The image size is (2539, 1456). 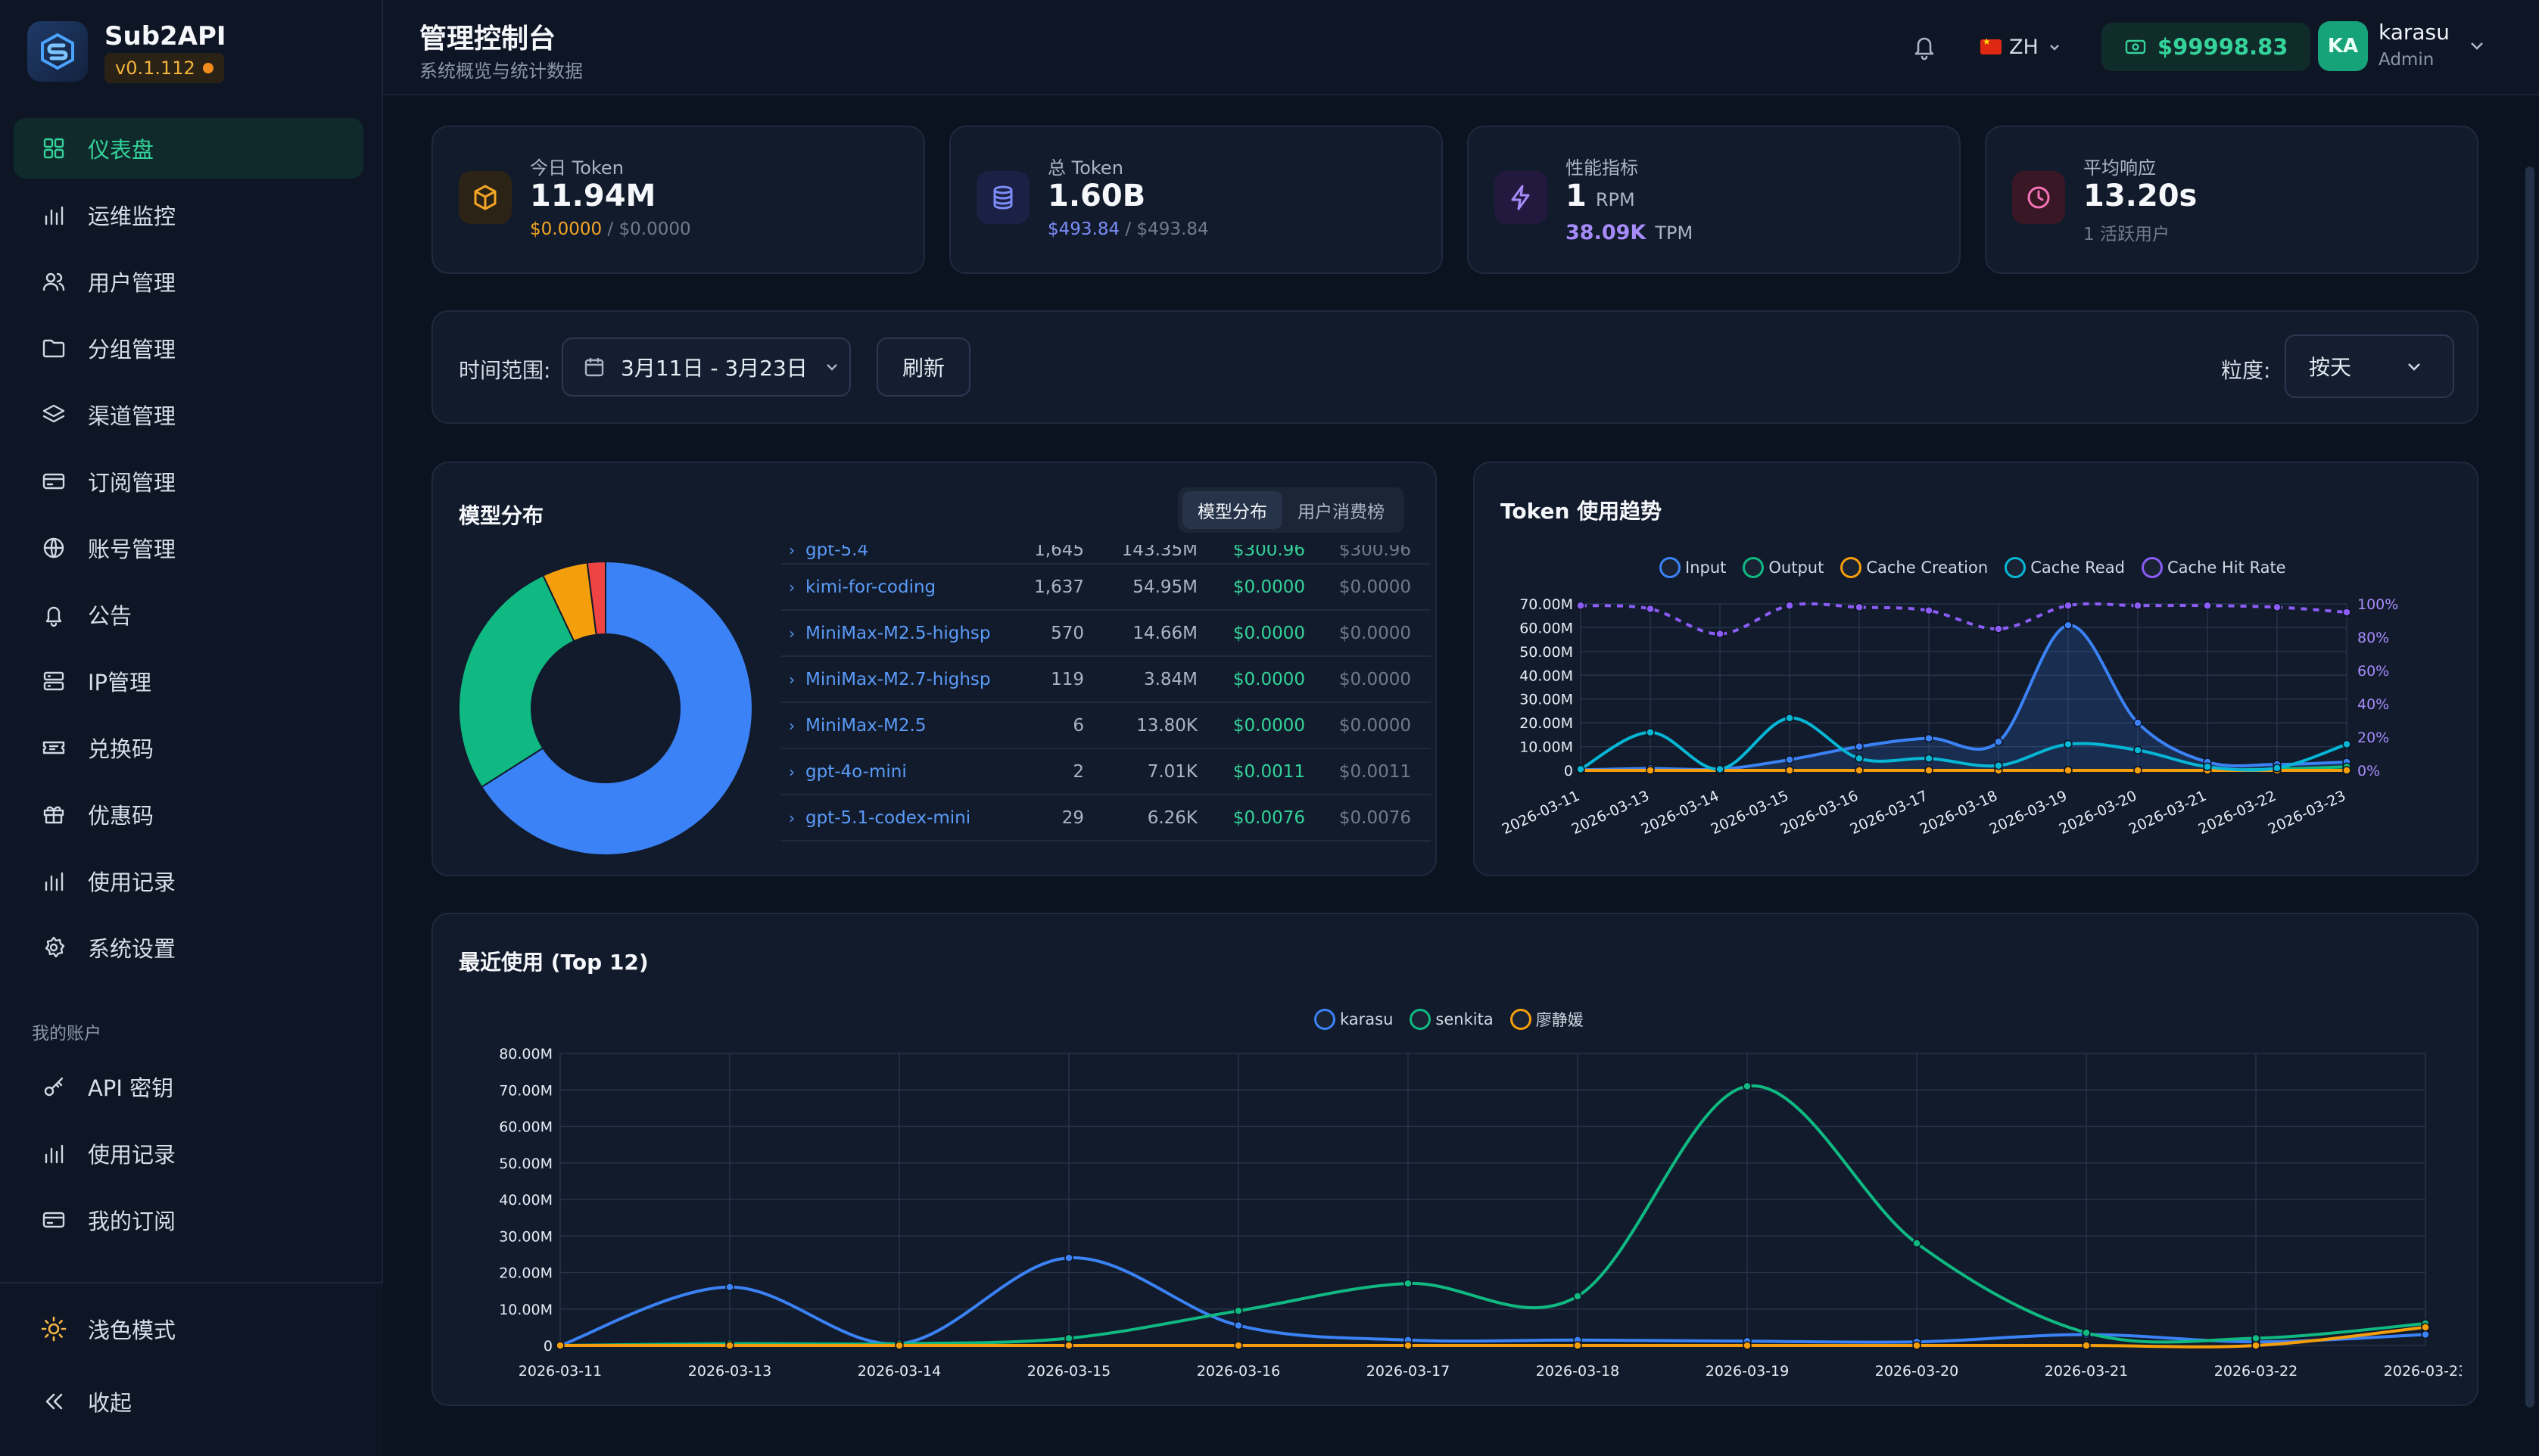 What do you see at coordinates (188, 548) in the screenshot?
I see `sidebar-item-账号管理: 账号管理` at bounding box center [188, 548].